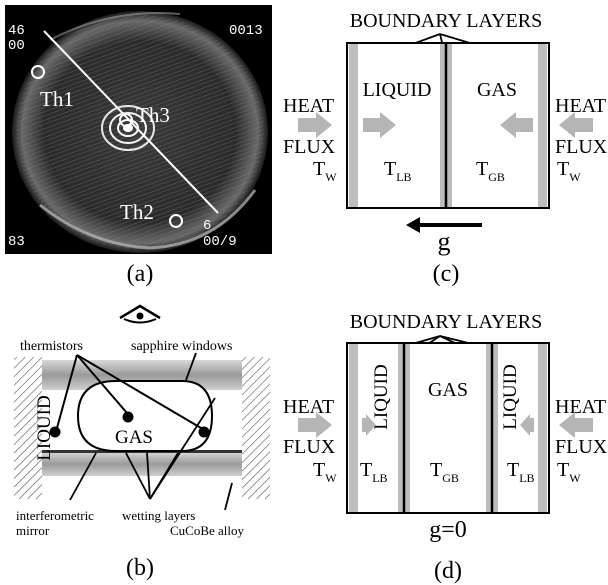 This screenshot has width=608, height=585. Describe the element at coordinates (446, 274) in the screenshot. I see `panel-label-c: (c)` at that location.